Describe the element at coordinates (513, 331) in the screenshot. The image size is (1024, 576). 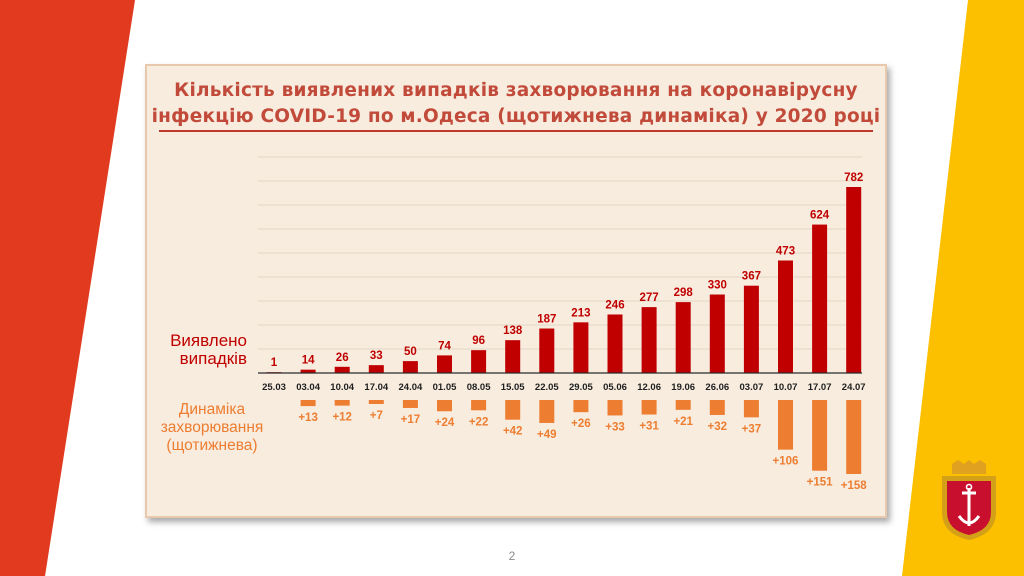
I see `cases-value-label: 138` at that location.